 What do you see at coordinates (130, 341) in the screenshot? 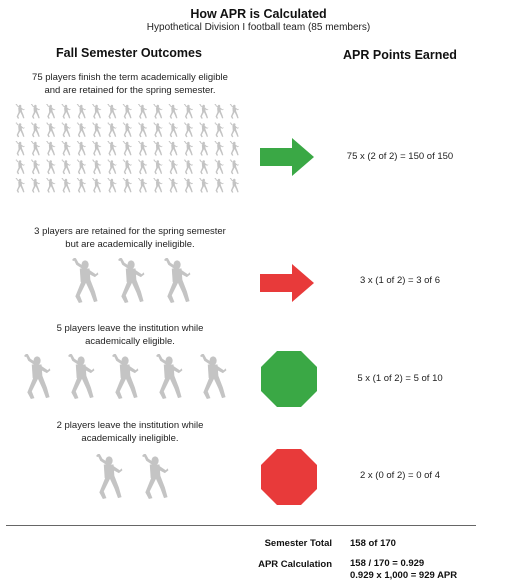
I see `outcome-3-line2: academically eligible.` at bounding box center [130, 341].